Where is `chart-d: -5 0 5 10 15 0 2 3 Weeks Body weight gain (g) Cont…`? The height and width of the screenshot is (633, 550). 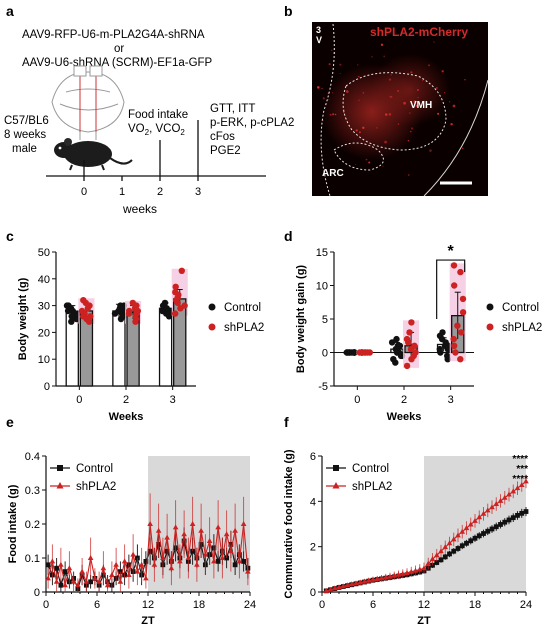
chart-d: -5 0 5 10 15 0 2 3 Weeks Body weight gain (g) Cont… is located at coordinates (418, 333).